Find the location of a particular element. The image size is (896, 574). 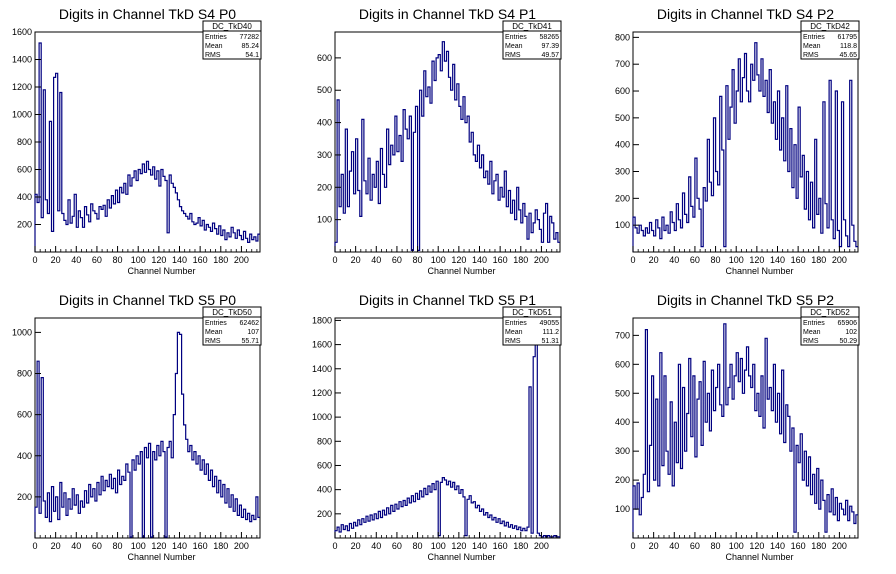

stats-rms-value: 51.31 is located at coordinates (550, 341).